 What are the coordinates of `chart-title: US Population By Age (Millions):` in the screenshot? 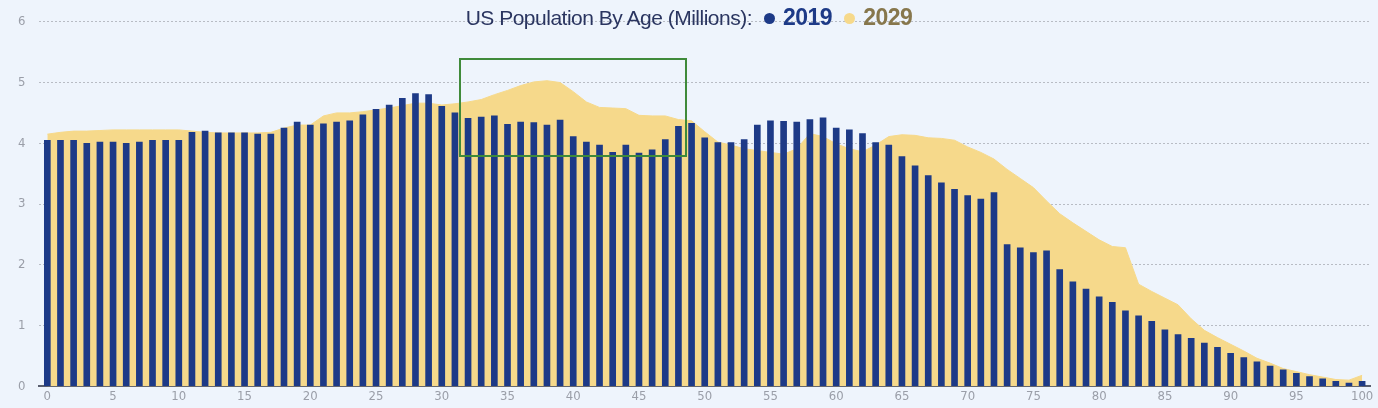 It's located at (608, 17).